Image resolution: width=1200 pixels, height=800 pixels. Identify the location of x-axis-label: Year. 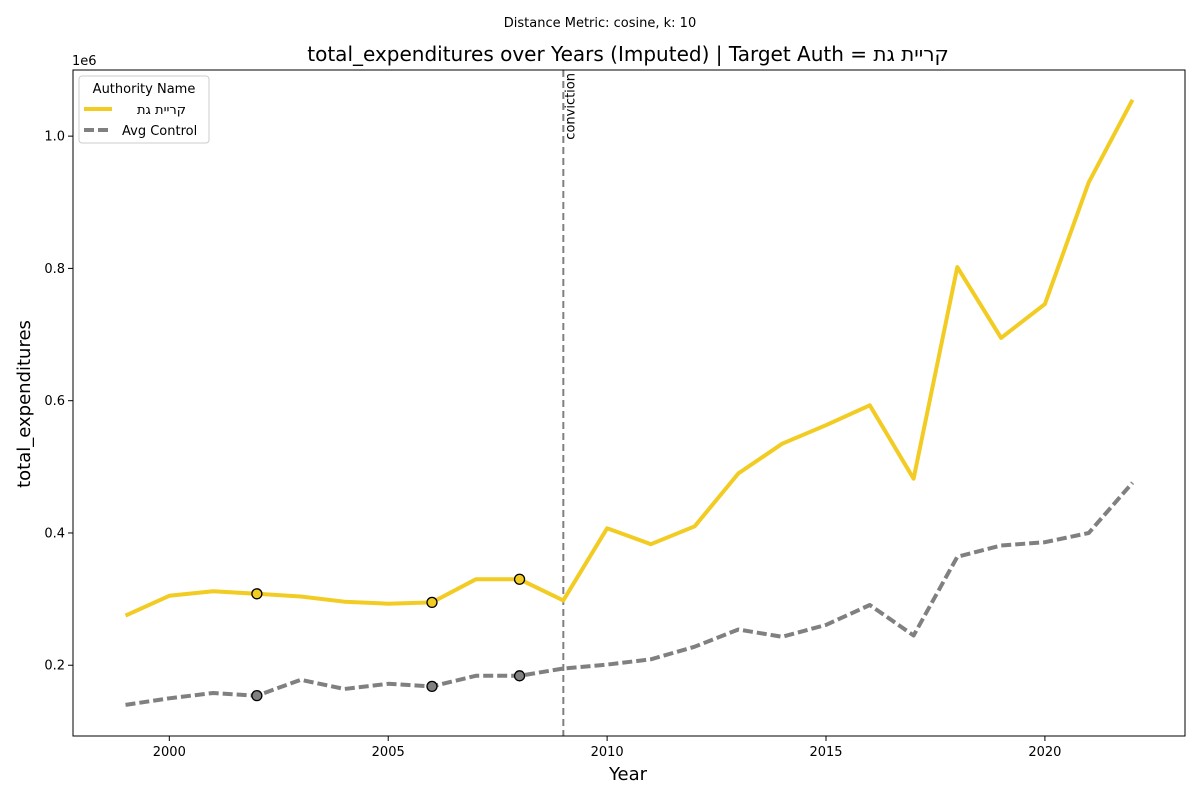
(628, 774).